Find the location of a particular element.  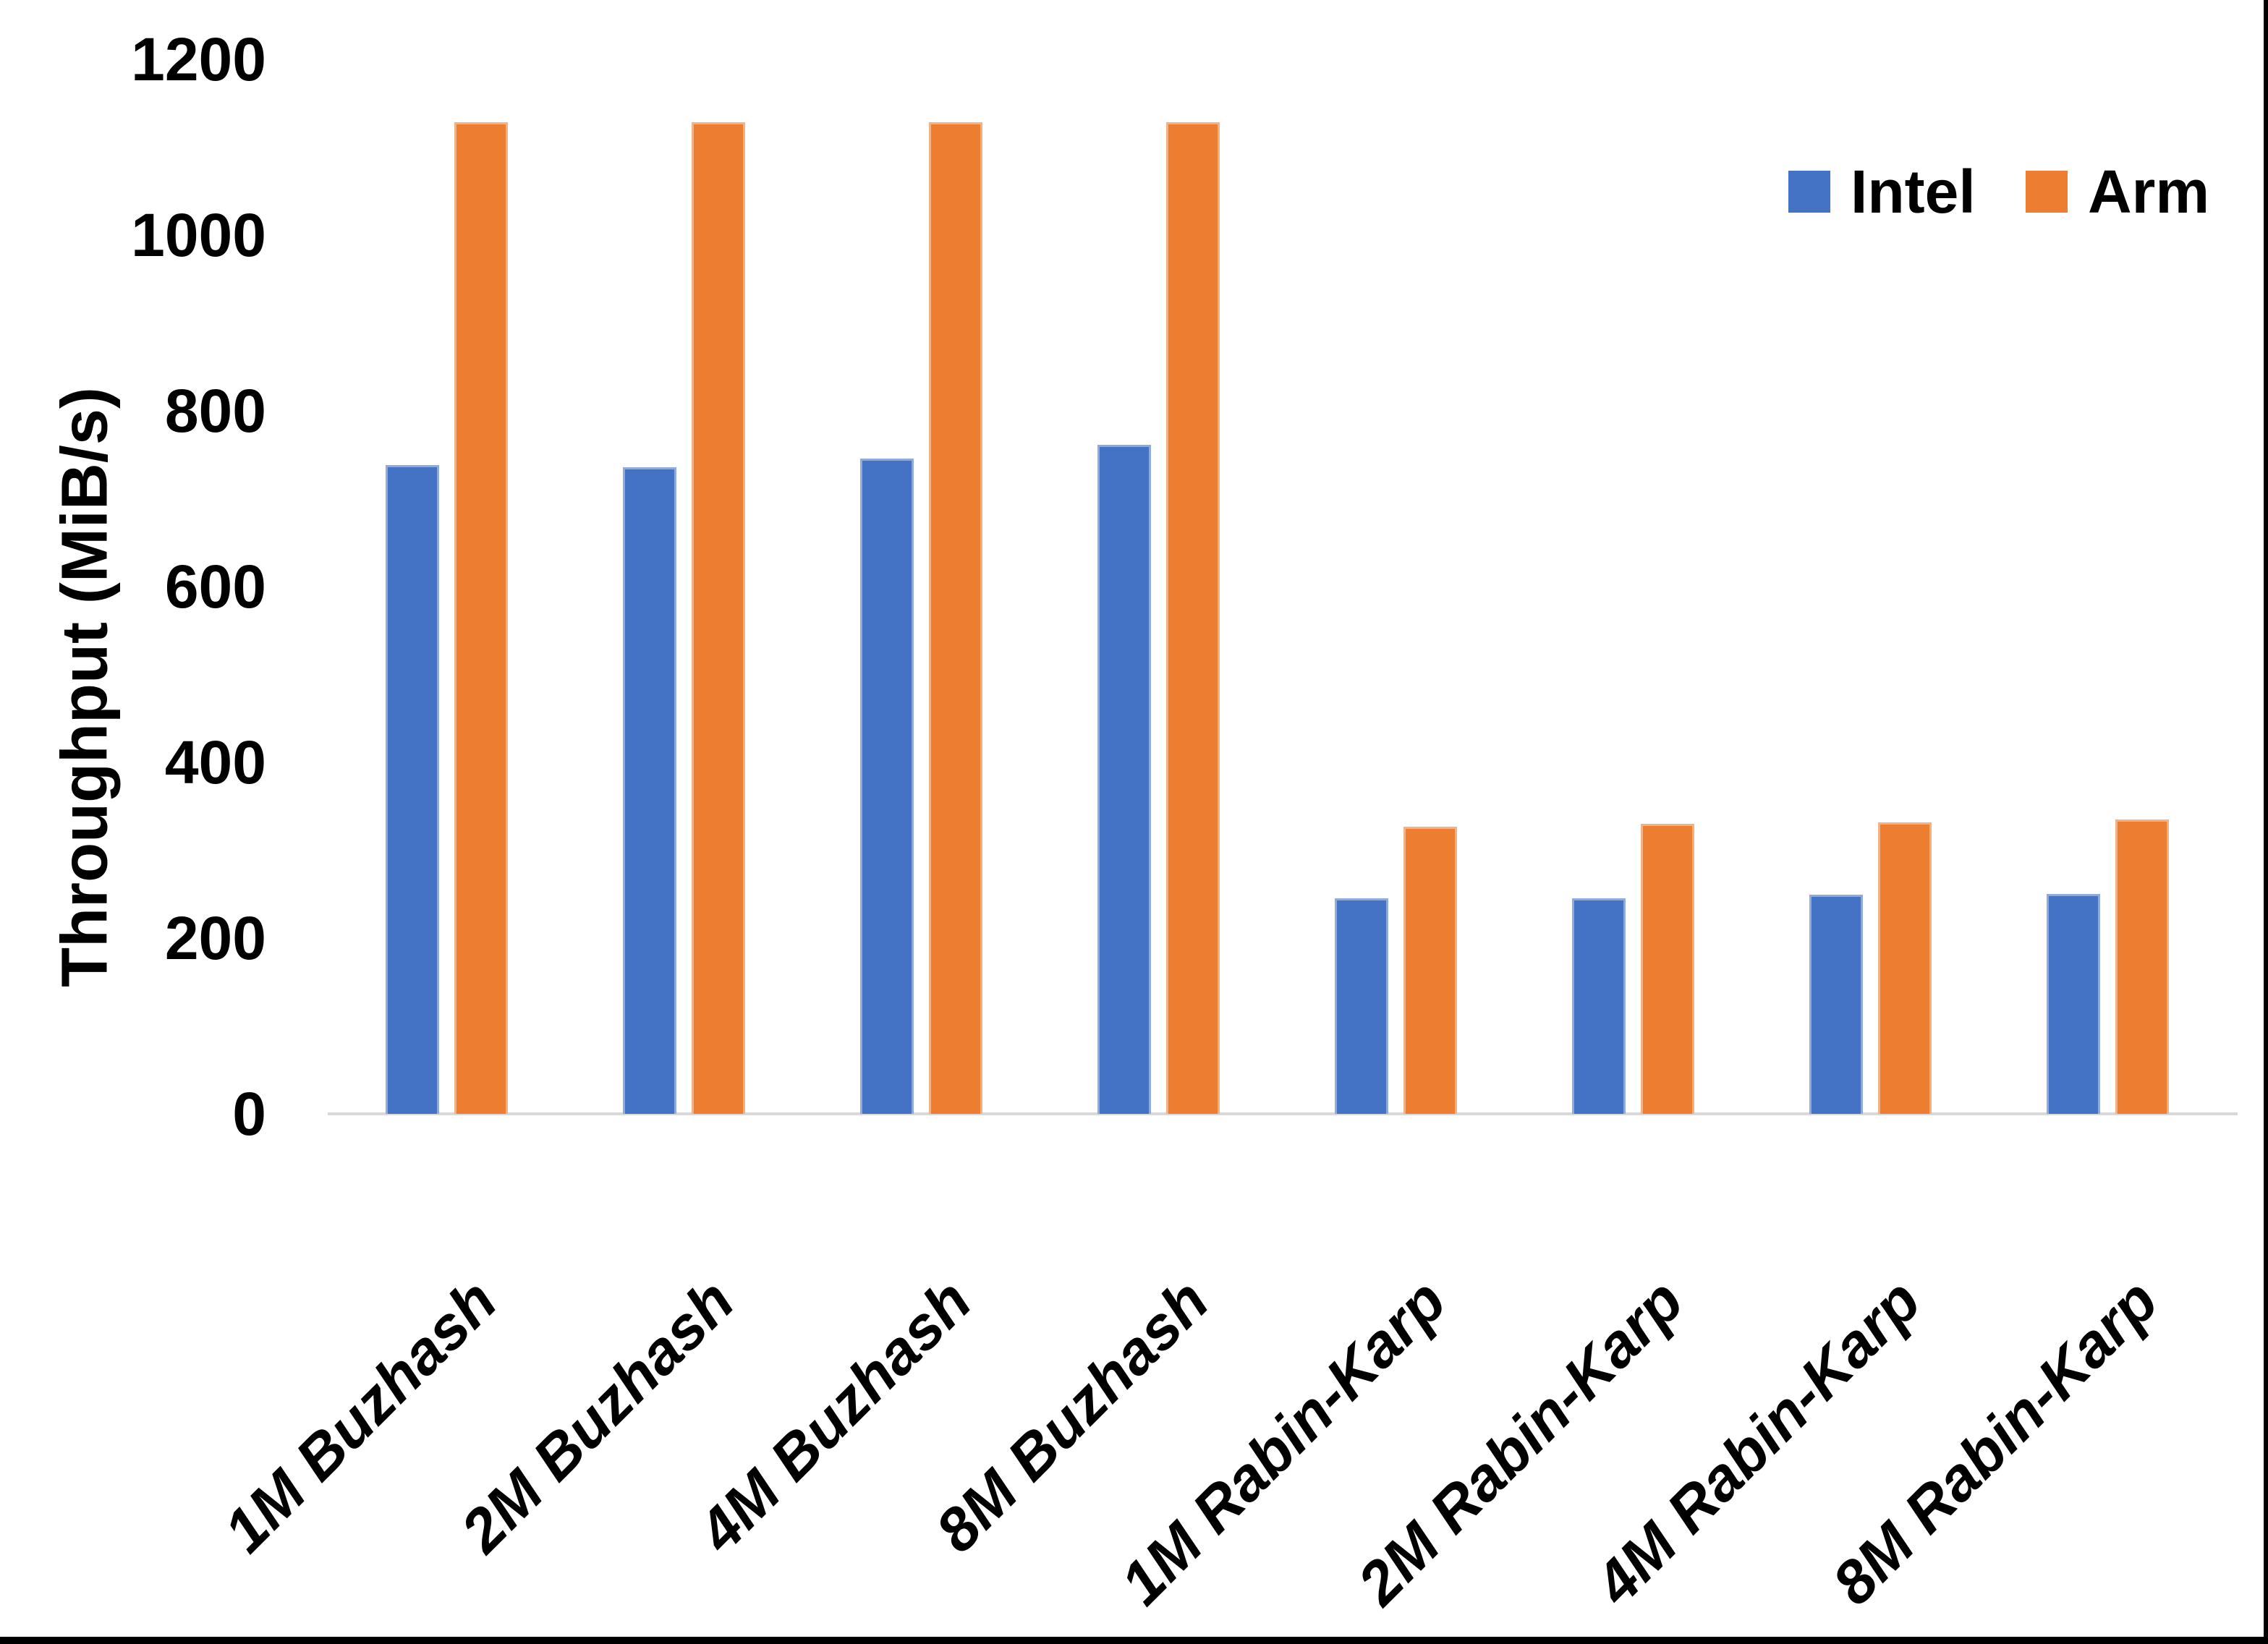

category-group-8m-buzhash is located at coordinates (1158, 586).